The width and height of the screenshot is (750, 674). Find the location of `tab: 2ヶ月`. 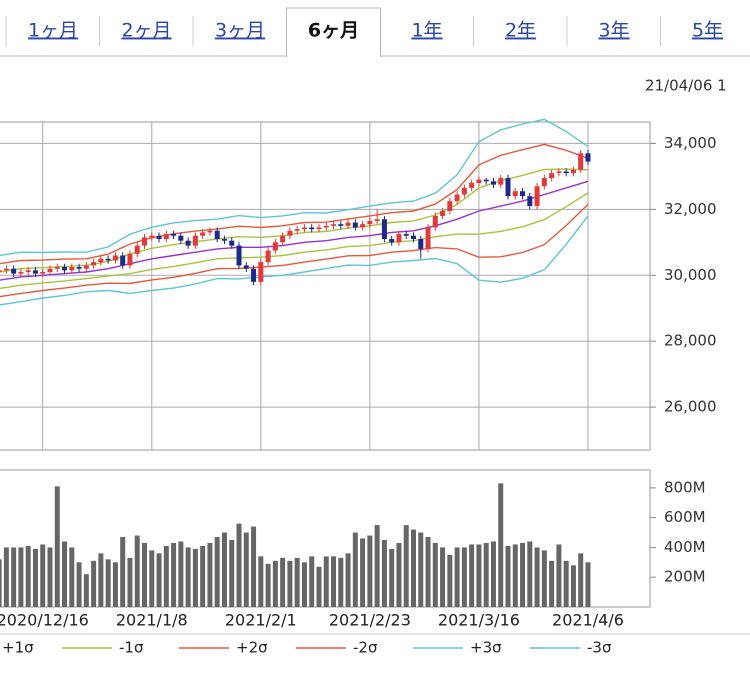

tab: 2ヶ月 is located at coordinates (146, 31).